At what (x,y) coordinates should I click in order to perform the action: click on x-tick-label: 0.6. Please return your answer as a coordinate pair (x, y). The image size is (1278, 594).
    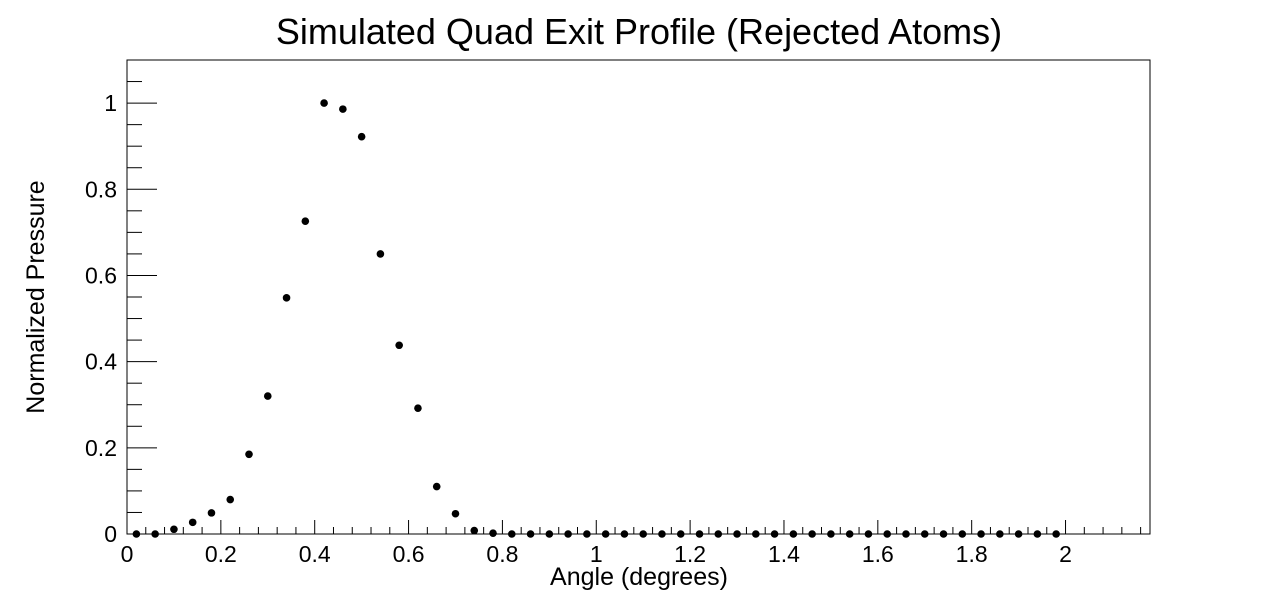
    Looking at the image, I should click on (409, 554).